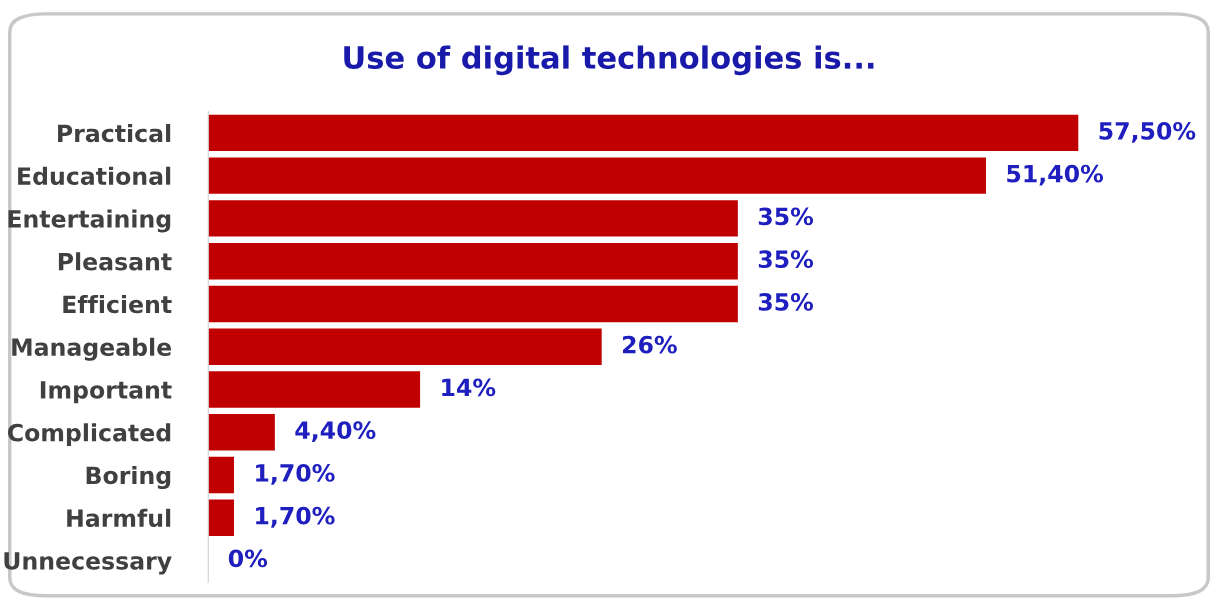 This screenshot has height=603, width=1218. Describe the element at coordinates (106, 392) in the screenshot. I see `y-tick-label: Important` at that location.